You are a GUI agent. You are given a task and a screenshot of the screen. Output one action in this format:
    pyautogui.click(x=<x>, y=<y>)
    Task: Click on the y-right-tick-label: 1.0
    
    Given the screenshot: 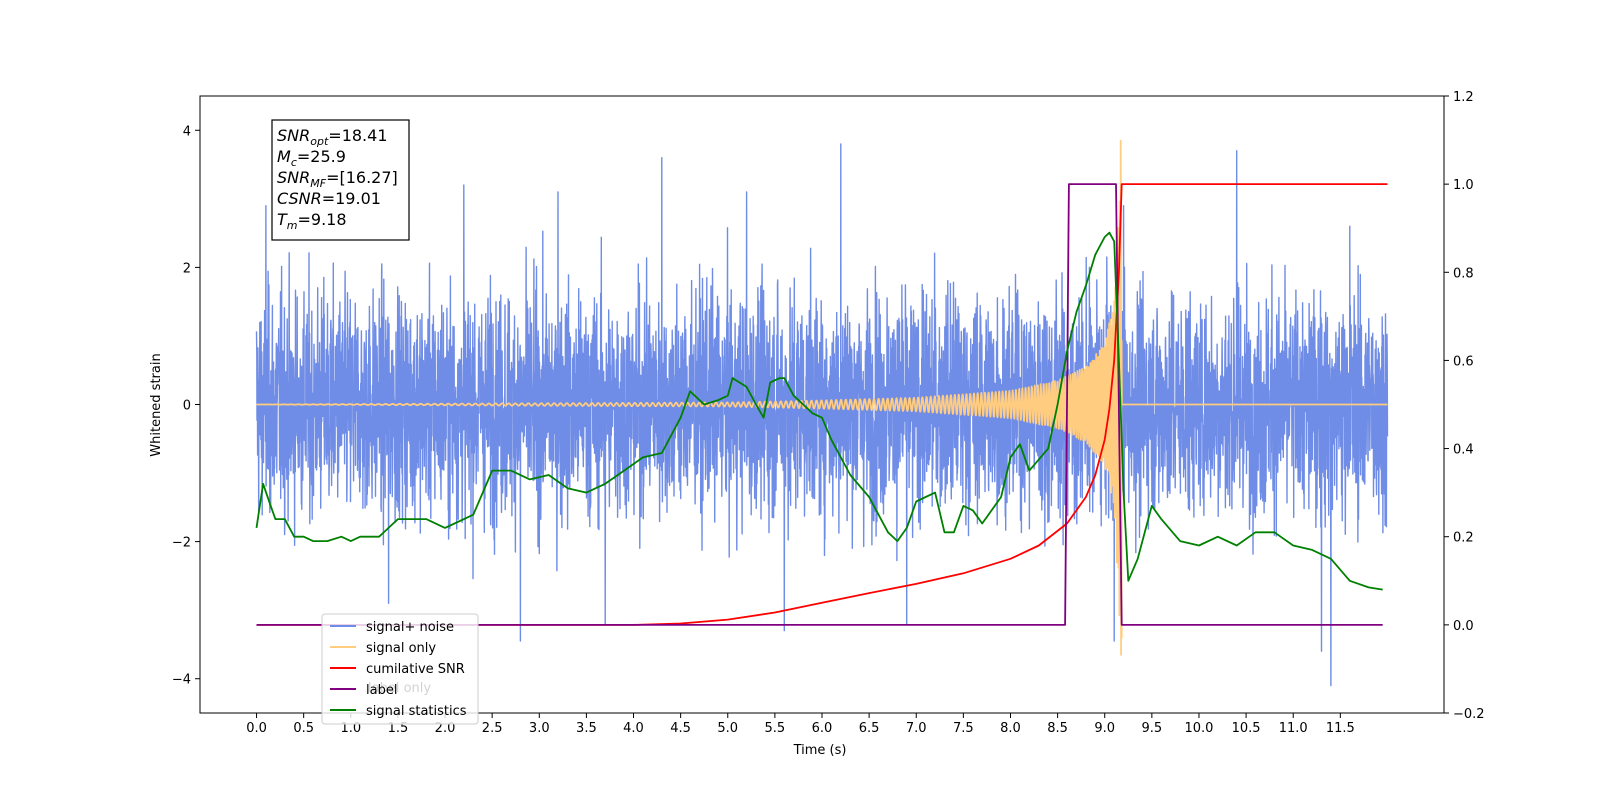 What is the action you would take?
    pyautogui.click(x=1463, y=185)
    